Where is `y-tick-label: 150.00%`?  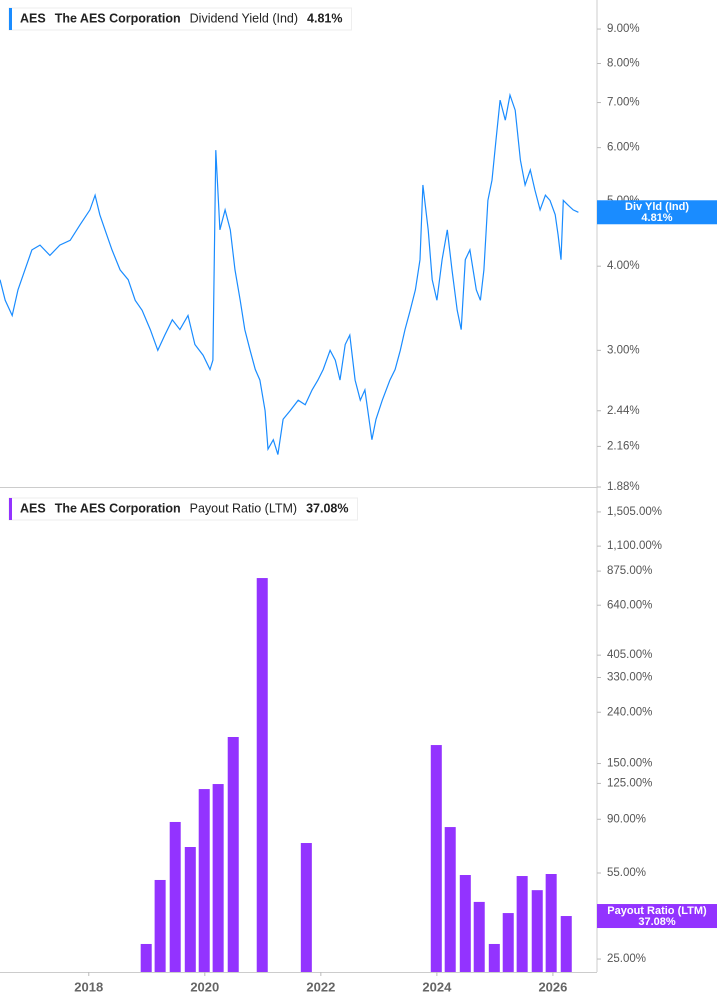 y-tick-label: 150.00% is located at coordinates (629, 764).